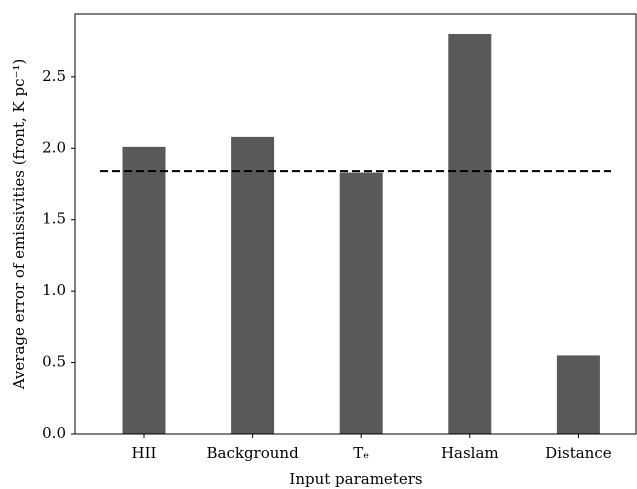 Image resolution: width=637 pixels, height=489 pixels. Describe the element at coordinates (470, 453) in the screenshot. I see `x-tick-label: Haslam` at that location.